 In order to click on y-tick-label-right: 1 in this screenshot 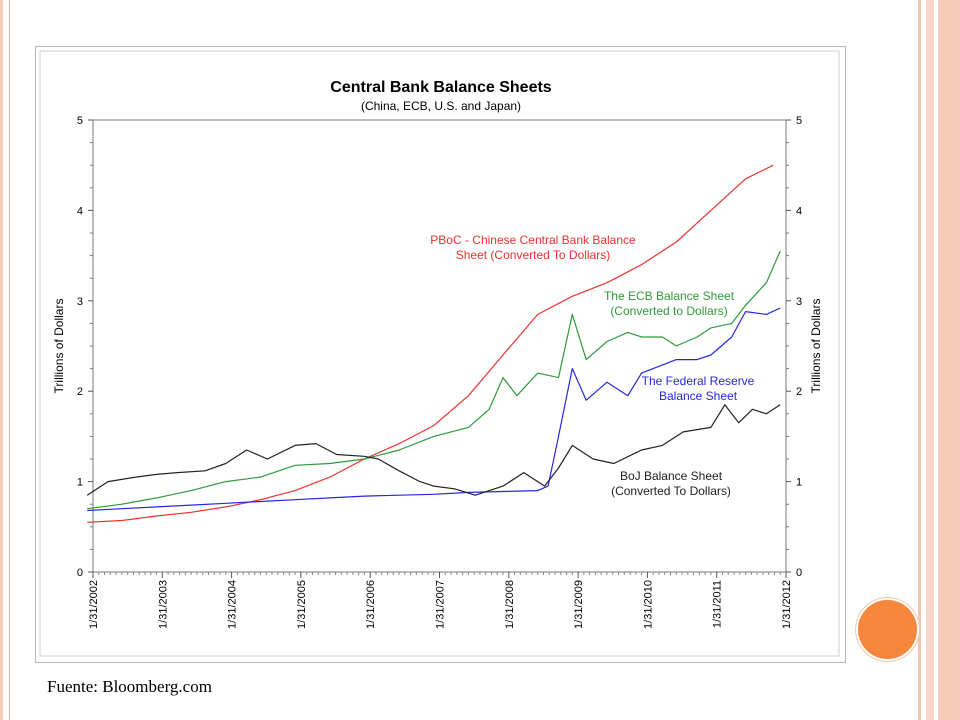, I will do `click(799, 483)`.